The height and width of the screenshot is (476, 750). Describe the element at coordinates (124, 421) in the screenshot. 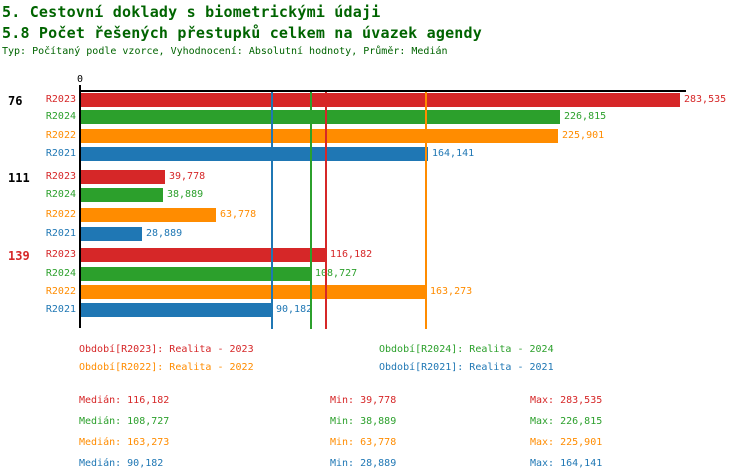

I see `stat-median-r2024: Medián: 108,727` at that location.